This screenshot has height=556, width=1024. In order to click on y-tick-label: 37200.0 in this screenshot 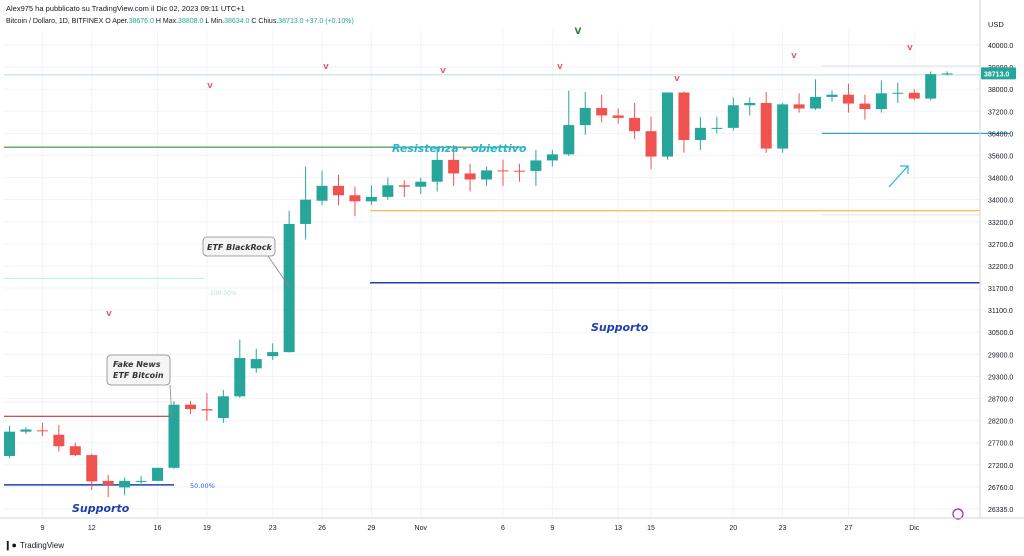, I will do `click(1000, 112)`.